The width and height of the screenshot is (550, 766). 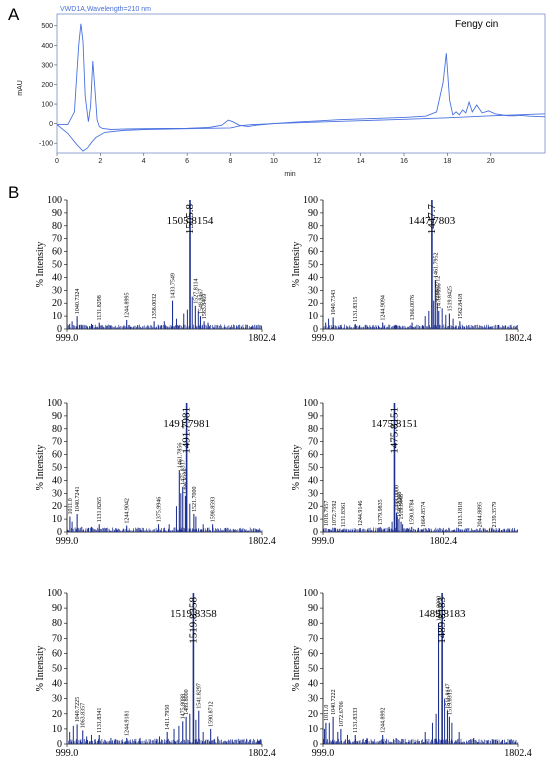 I want to click on ms-peak-label: 1461.7952, so click(x=436, y=265).